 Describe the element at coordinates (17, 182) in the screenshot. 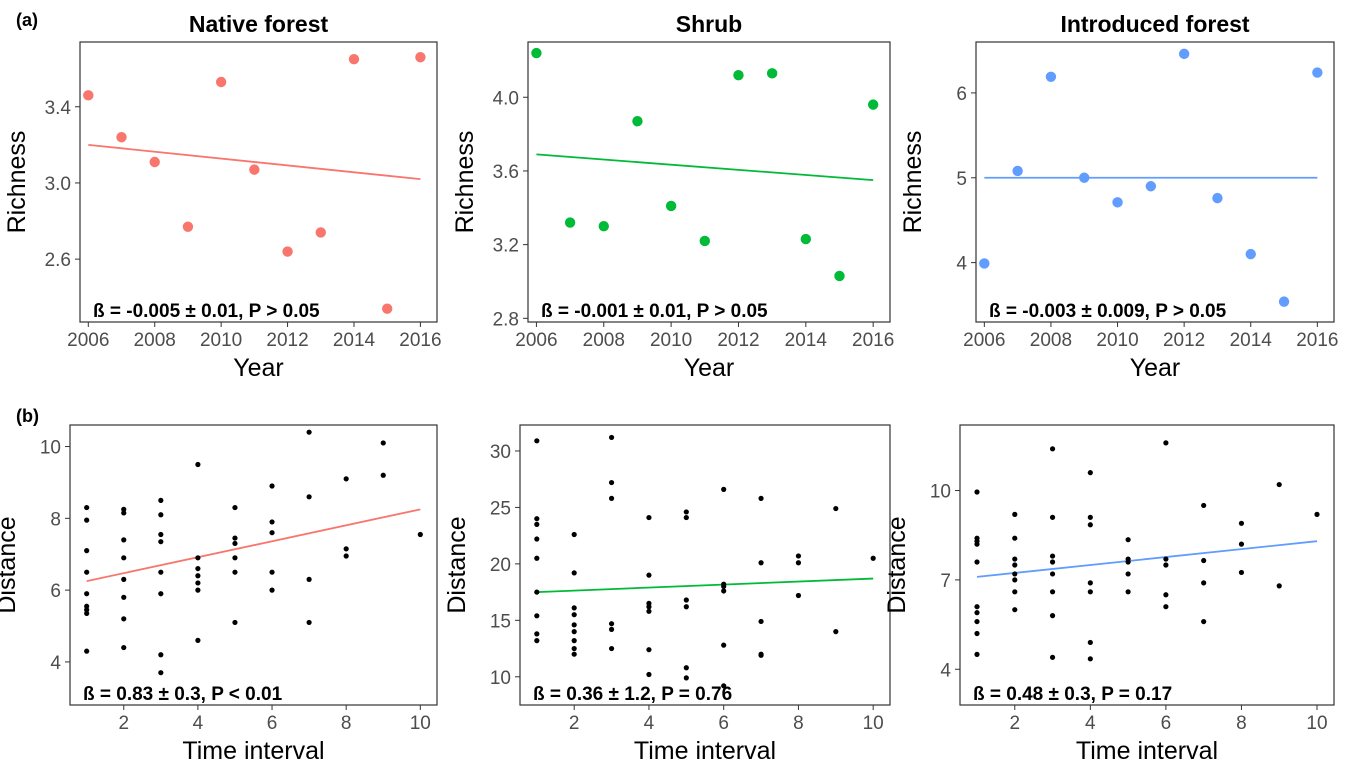

I see `chart-1-y-axis-title: Richness` at that location.